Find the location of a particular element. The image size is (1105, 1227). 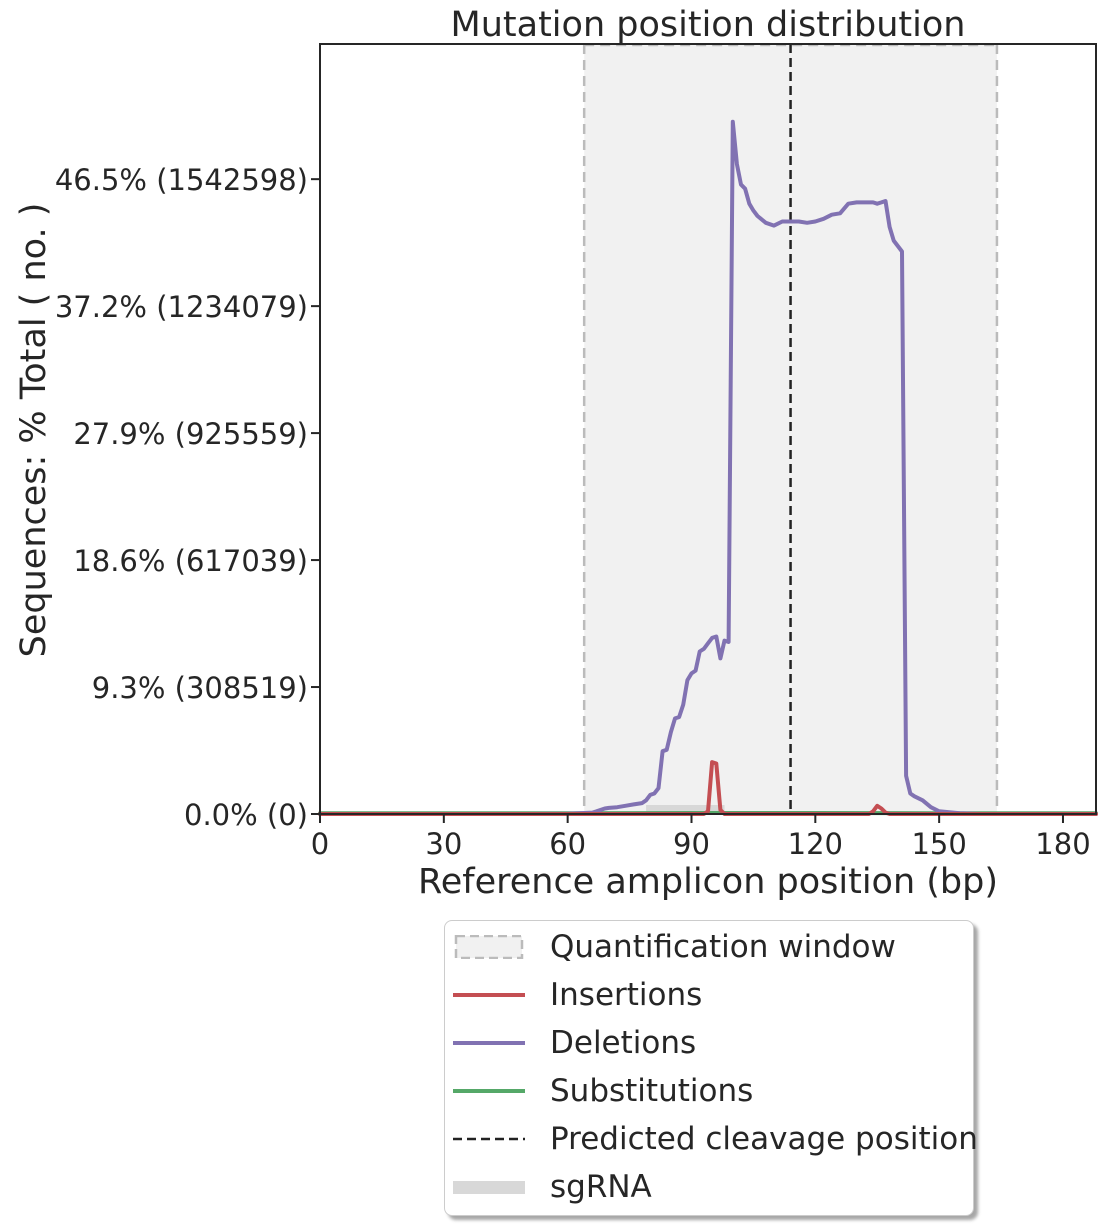

legend-label: Insertions is located at coordinates (626, 995).